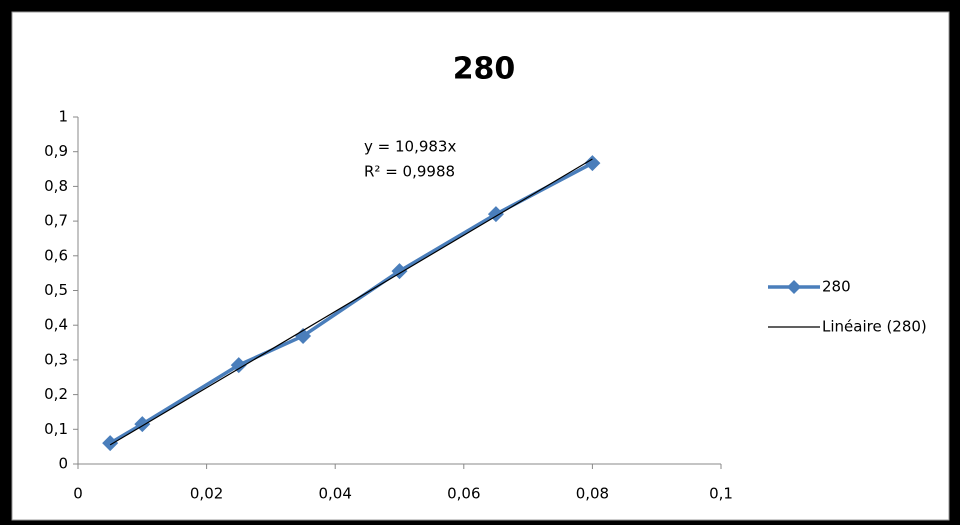 This screenshot has width=960, height=525. Describe the element at coordinates (56, 359) in the screenshot. I see `y-tick-label: 0,3` at that location.